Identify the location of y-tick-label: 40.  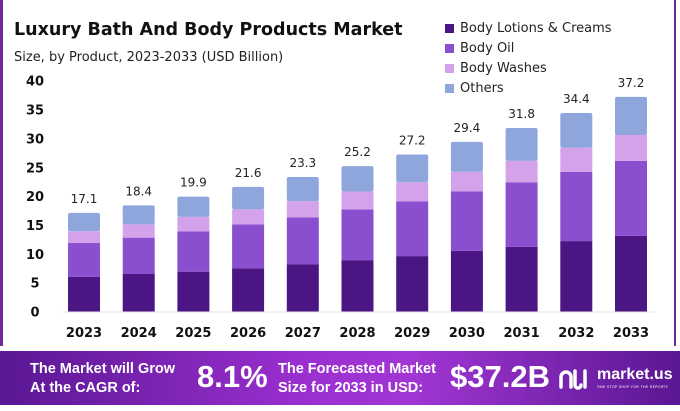
(35, 82).